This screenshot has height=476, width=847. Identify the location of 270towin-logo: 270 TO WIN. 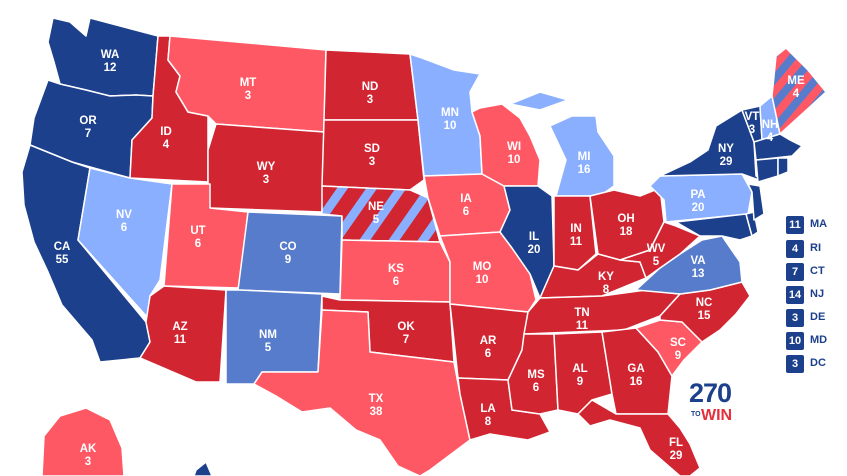
(719, 403).